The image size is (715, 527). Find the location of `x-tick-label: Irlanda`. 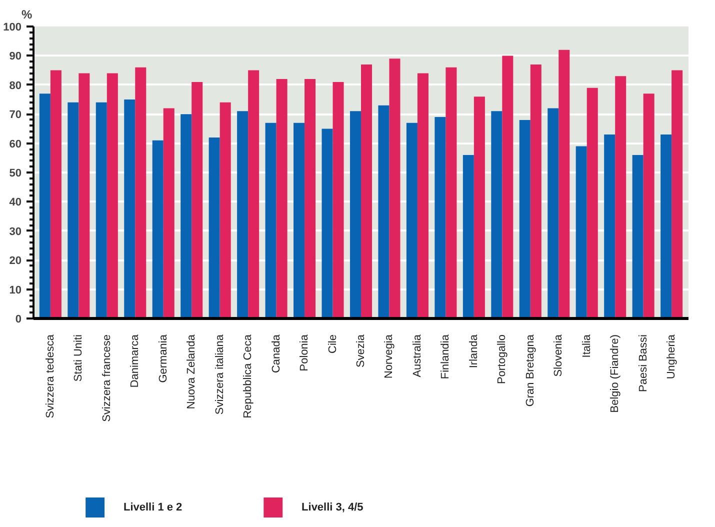

x-tick-label: Irlanda is located at coordinates (474, 351).